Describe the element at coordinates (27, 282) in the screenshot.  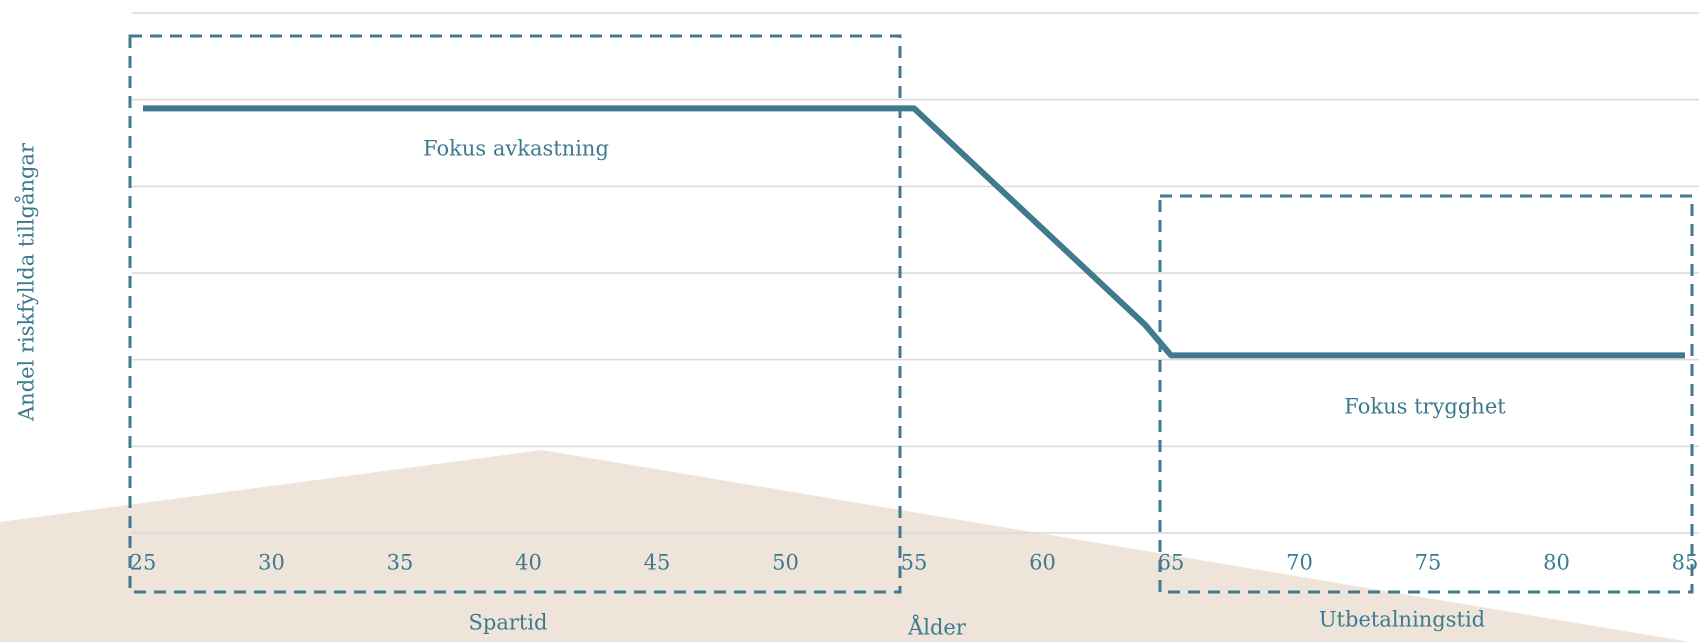
I see `y-axis-label: Andel riskfyllda tillgångar` at that location.